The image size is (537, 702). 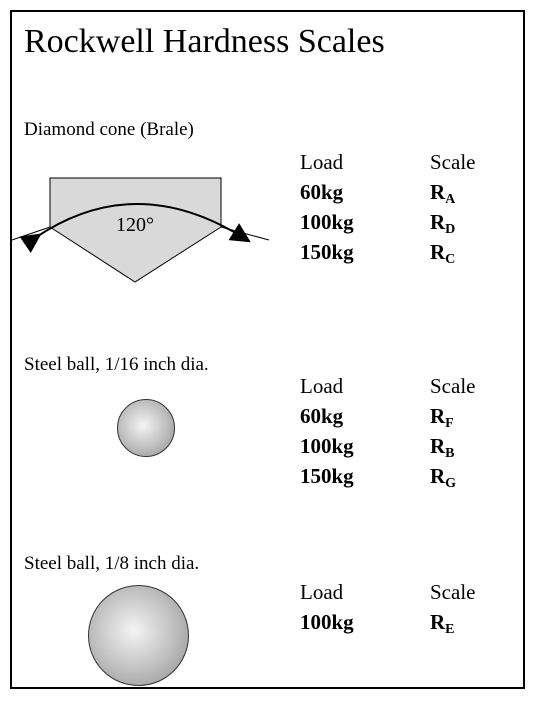 I want to click on section-heading-steel-ball-1-16: Steel ball, 1/16 inch dia., so click(x=116, y=364).